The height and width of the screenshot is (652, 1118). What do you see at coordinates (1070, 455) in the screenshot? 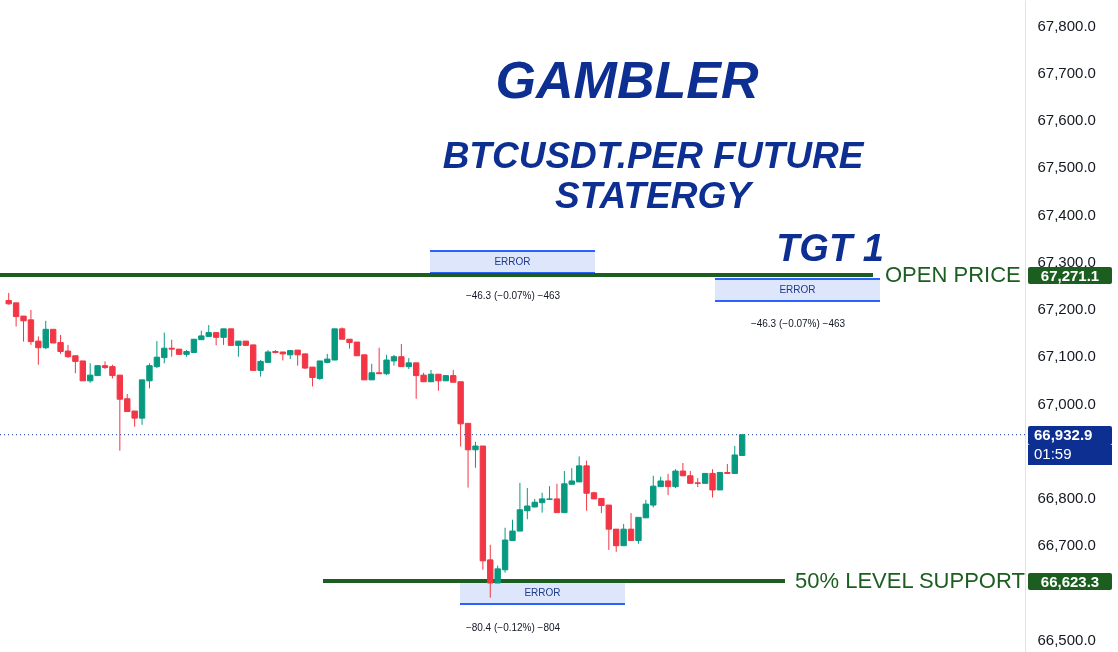
I see `text: 01:59` at bounding box center [1070, 455].